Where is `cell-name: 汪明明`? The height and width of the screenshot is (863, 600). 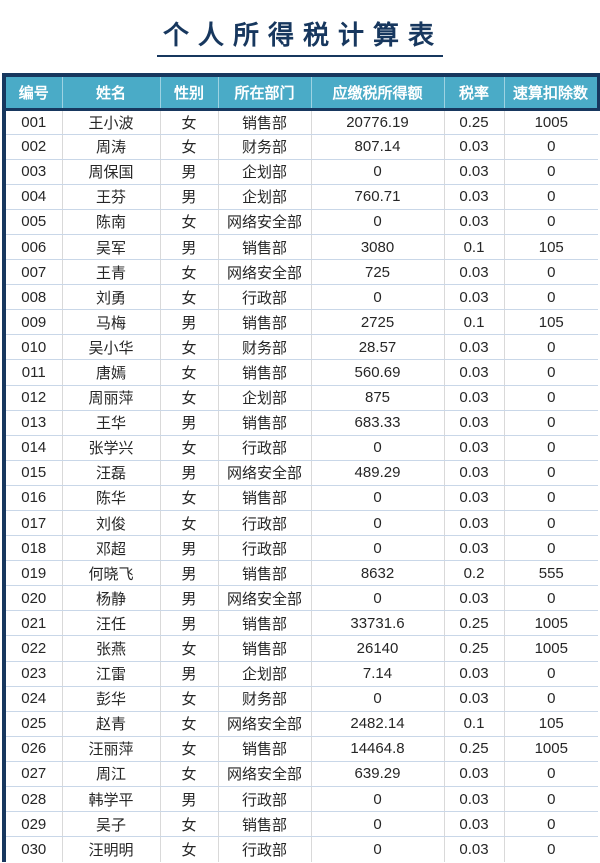
cell-name: 汪明明 is located at coordinates (110, 849).